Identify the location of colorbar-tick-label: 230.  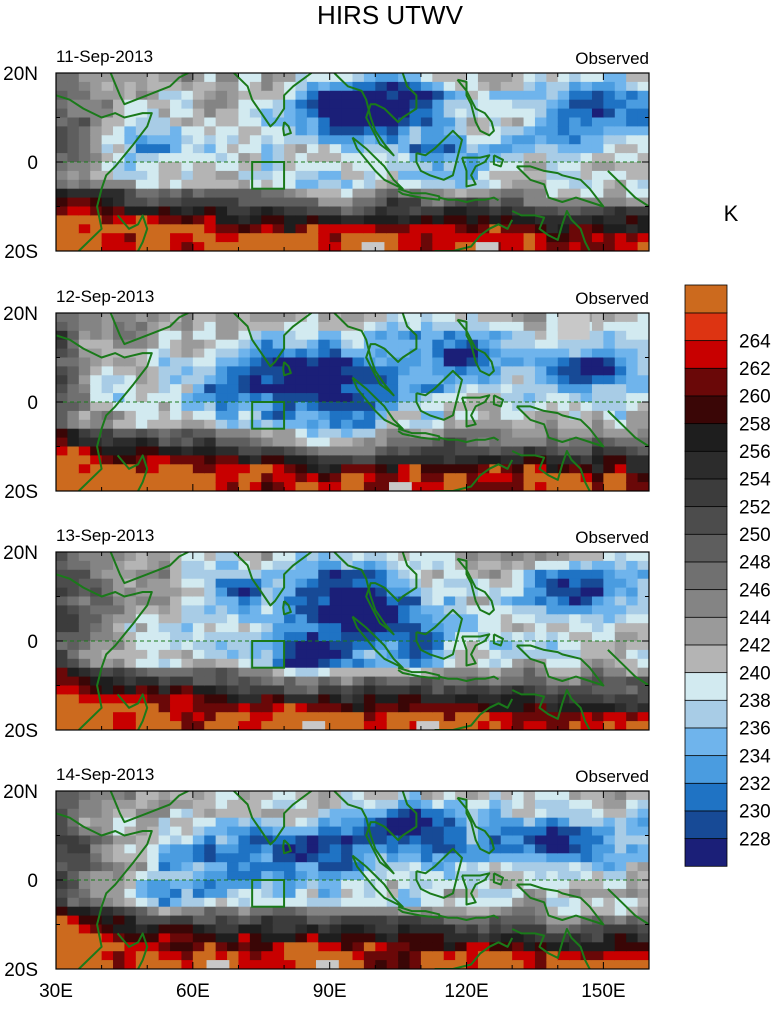
(755, 812).